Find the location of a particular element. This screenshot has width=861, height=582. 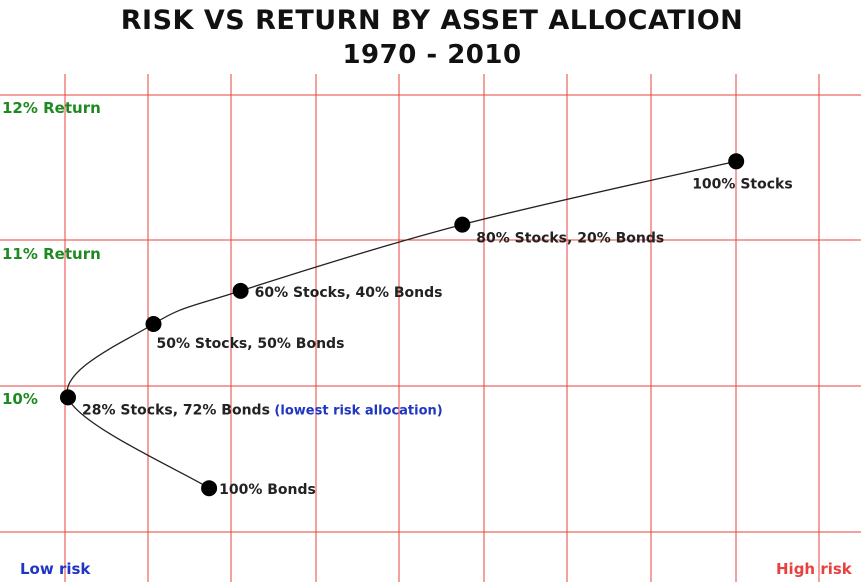

y-tick-label-11: 11% Return is located at coordinates (51, 254).